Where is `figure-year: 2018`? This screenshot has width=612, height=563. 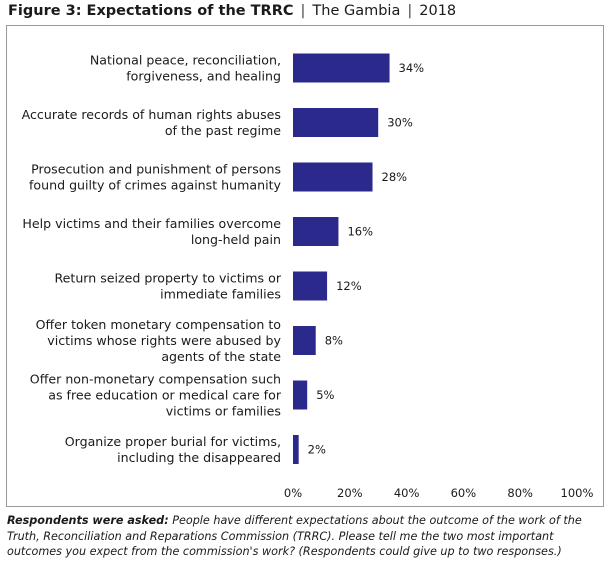 figure-year: 2018 is located at coordinates (438, 11).